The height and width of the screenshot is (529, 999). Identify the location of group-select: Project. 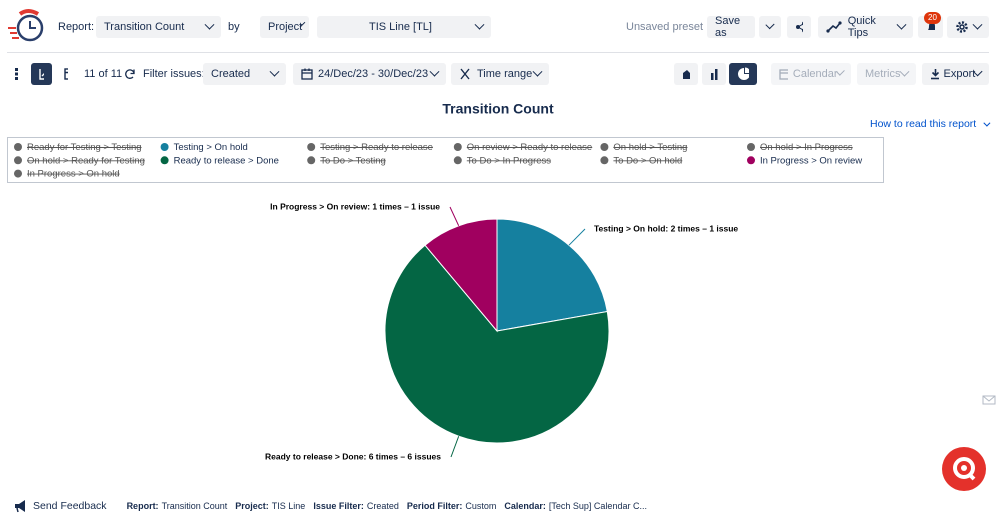
(284, 27).